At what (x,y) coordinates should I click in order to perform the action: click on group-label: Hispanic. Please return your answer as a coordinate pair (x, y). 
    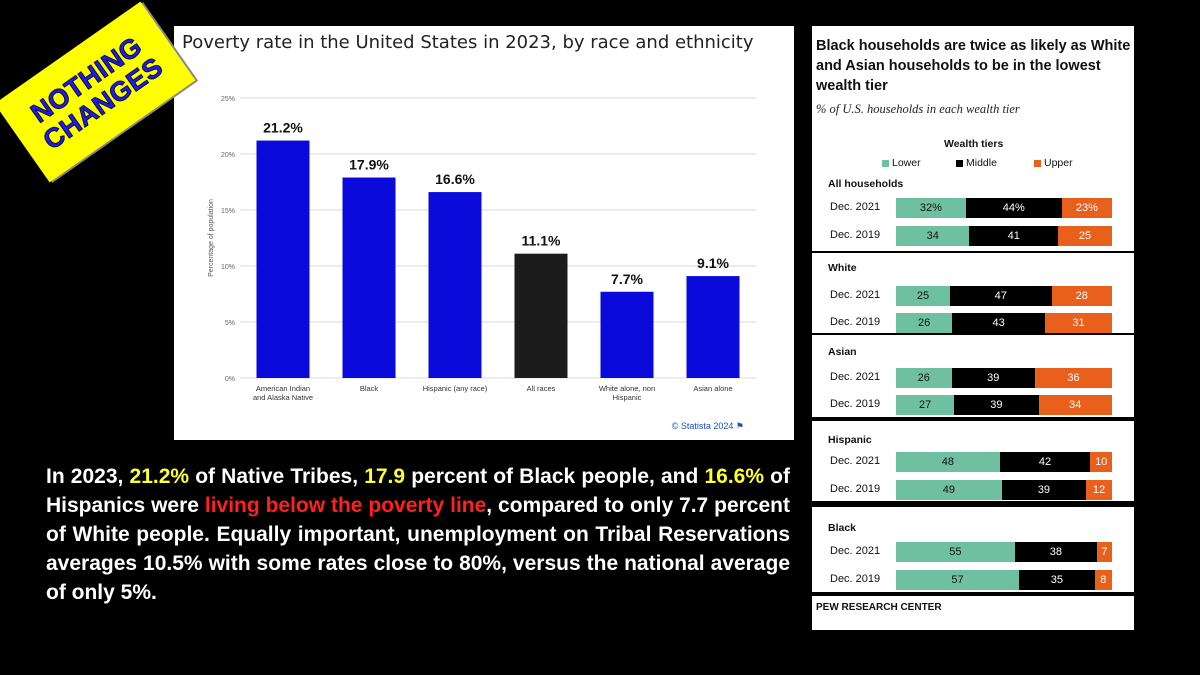
    Looking at the image, I should click on (850, 440).